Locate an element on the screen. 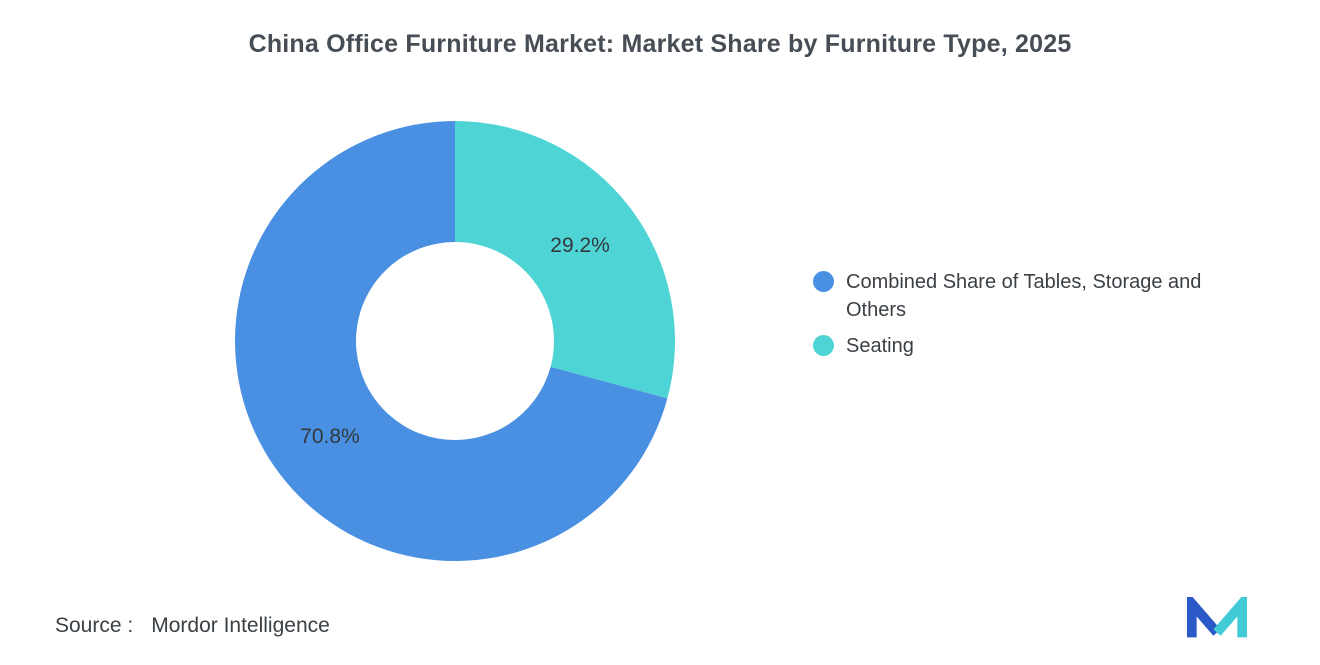 Image resolution: width=1320 pixels, height=665 pixels. donut-slice-seating is located at coordinates (565, 260).